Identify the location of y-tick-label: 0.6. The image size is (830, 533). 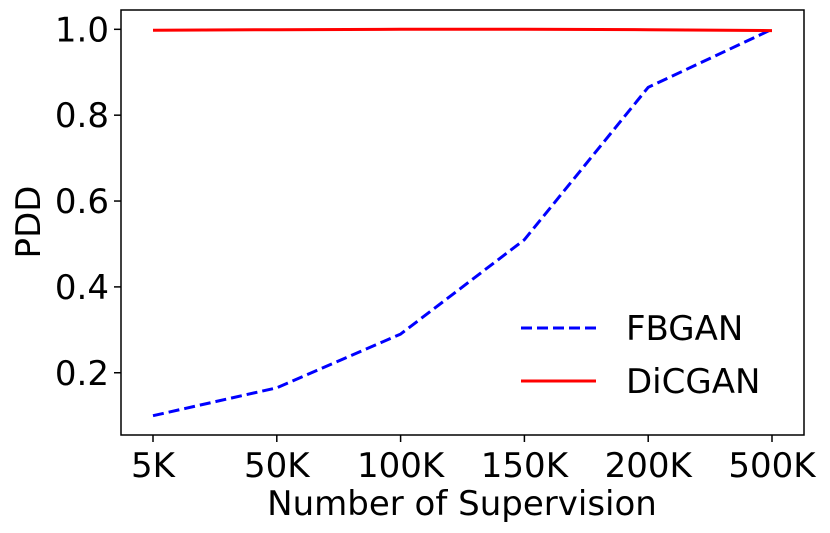
(82, 202).